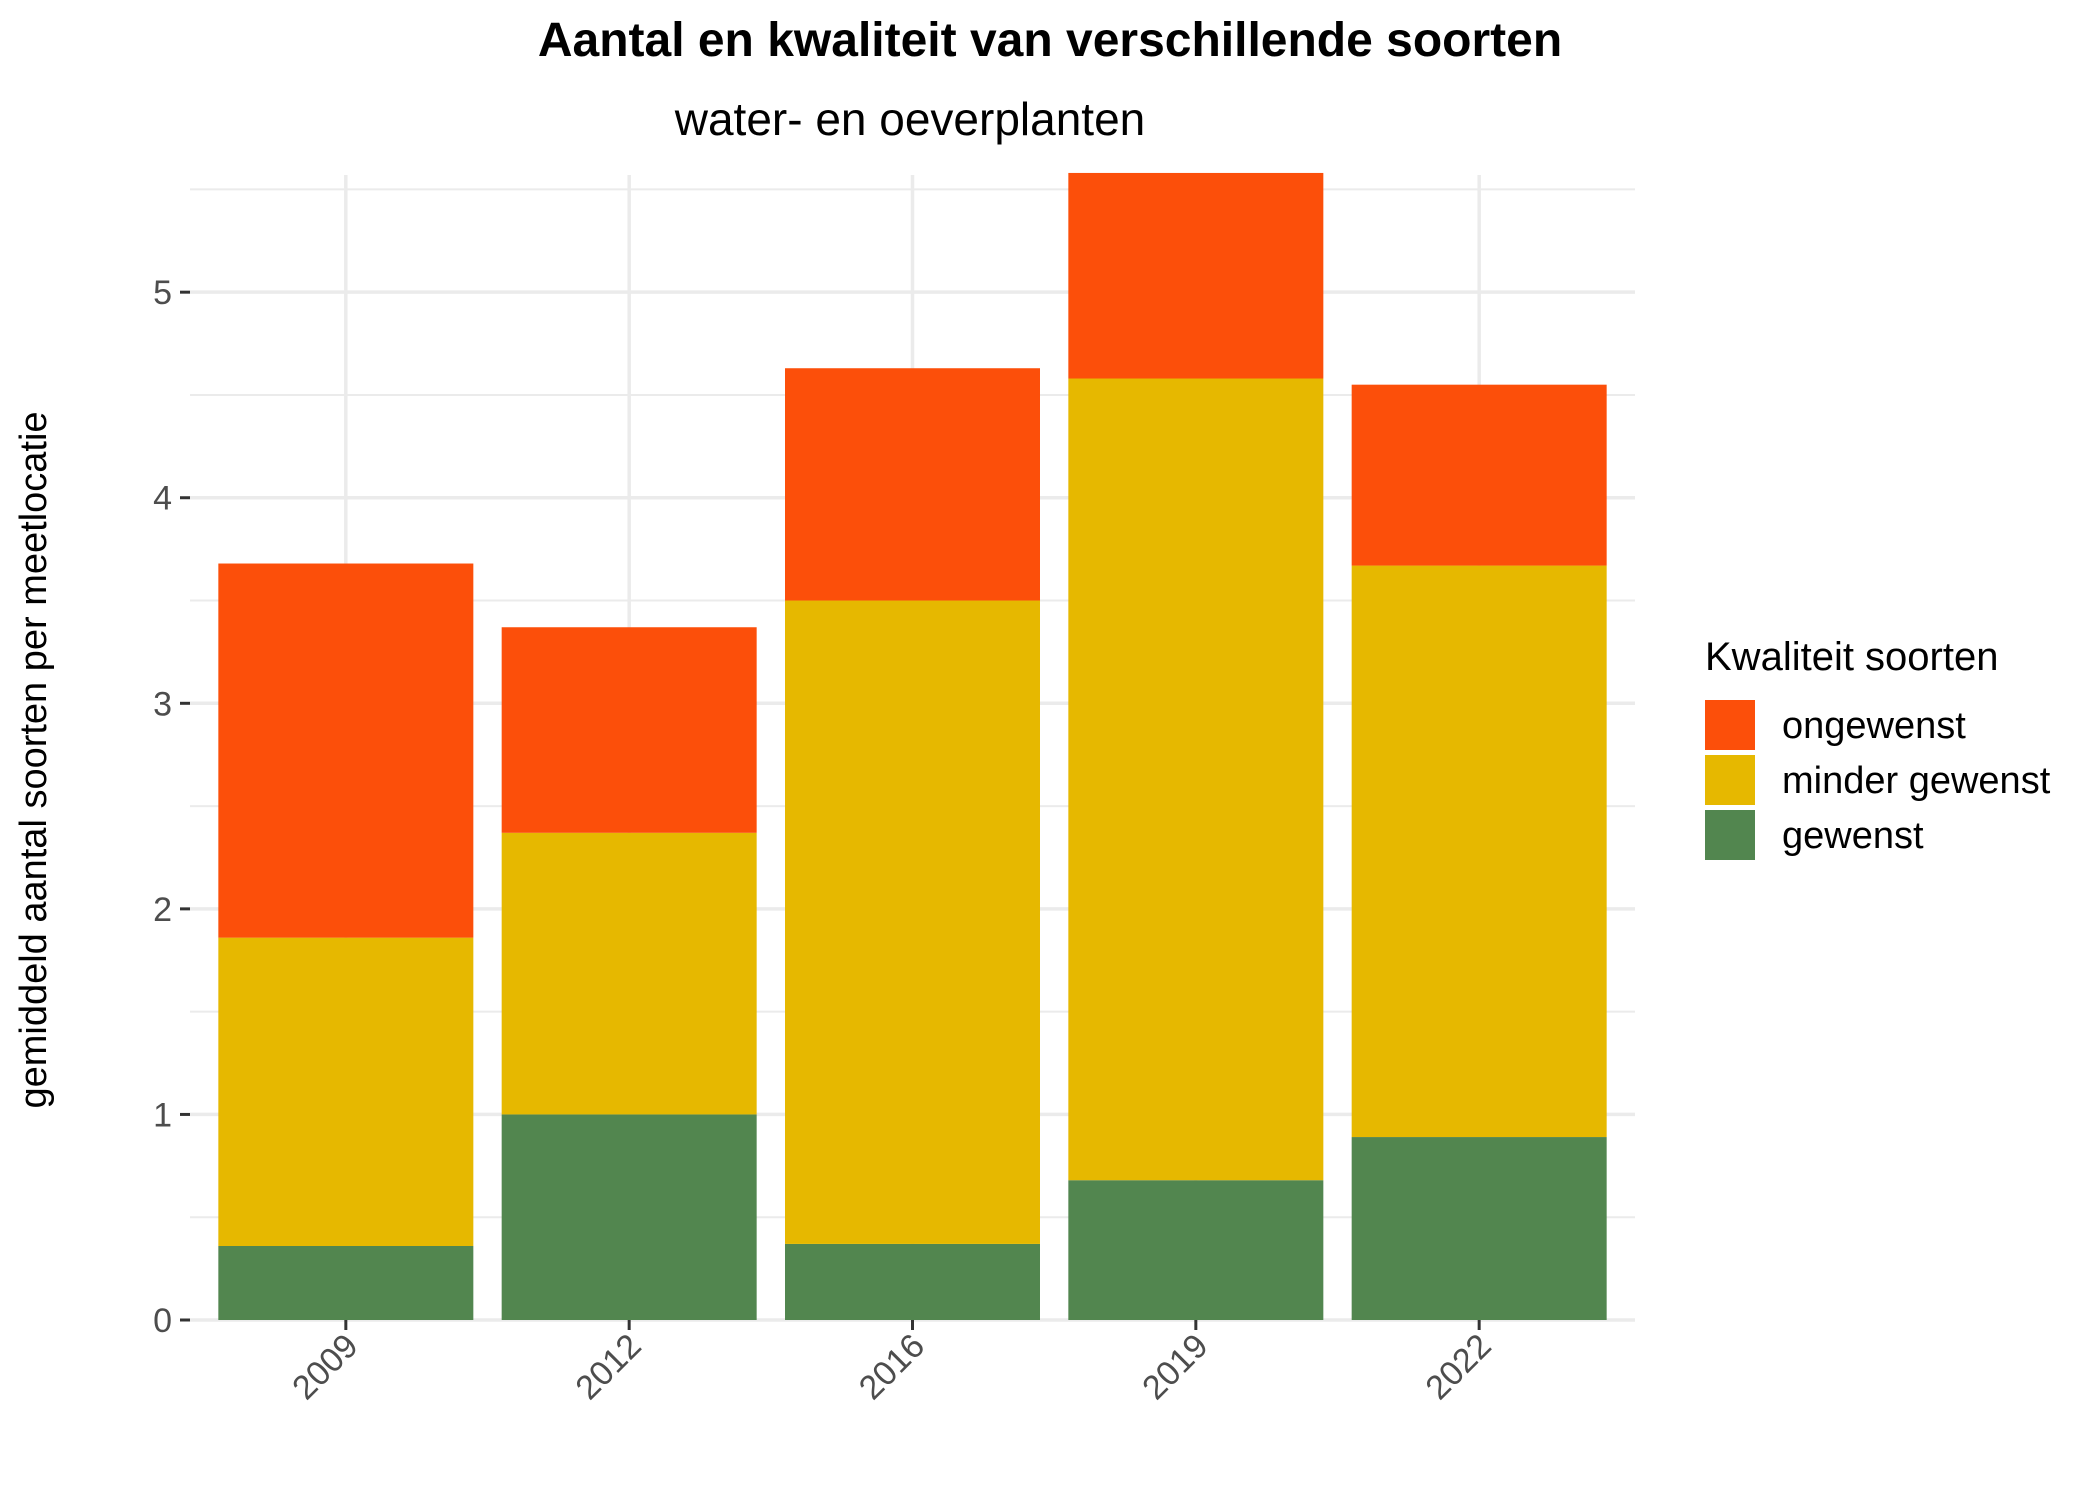  I want to click on bar-gewenst-2022, so click(1479, 1228).